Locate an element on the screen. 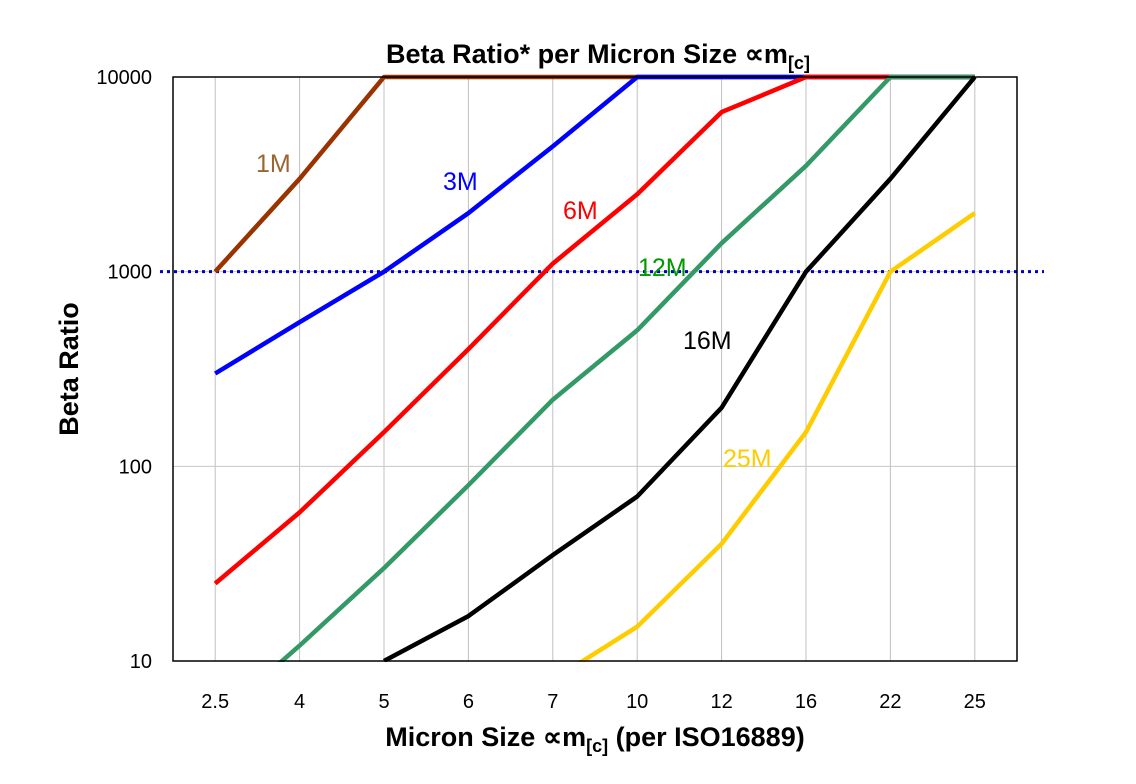  chart-title: Beta Ratio* per Micron Size ∝m[c] is located at coordinates (598, 56).